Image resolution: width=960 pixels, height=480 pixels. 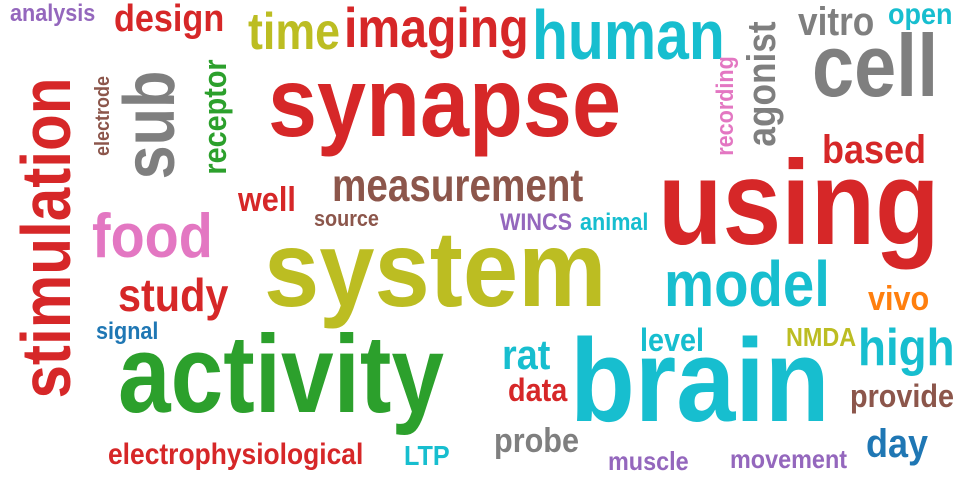 I want to click on word-probe: probe, so click(x=537, y=441).